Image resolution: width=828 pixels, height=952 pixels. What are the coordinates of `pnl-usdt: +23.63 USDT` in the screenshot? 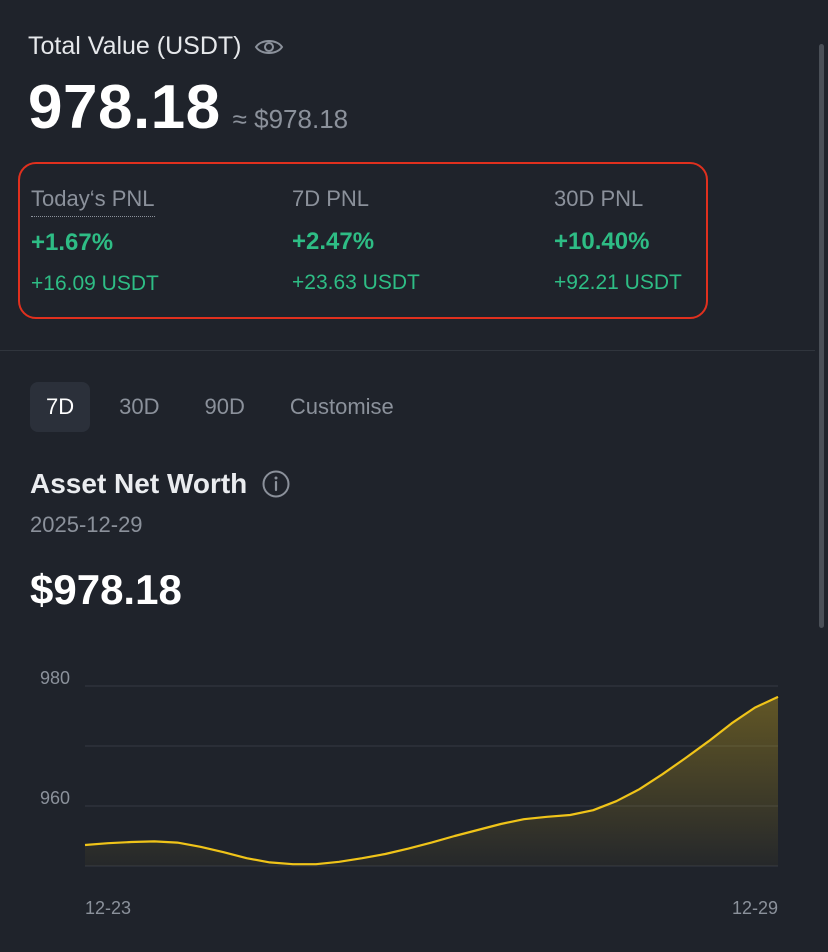 It's located at (356, 282).